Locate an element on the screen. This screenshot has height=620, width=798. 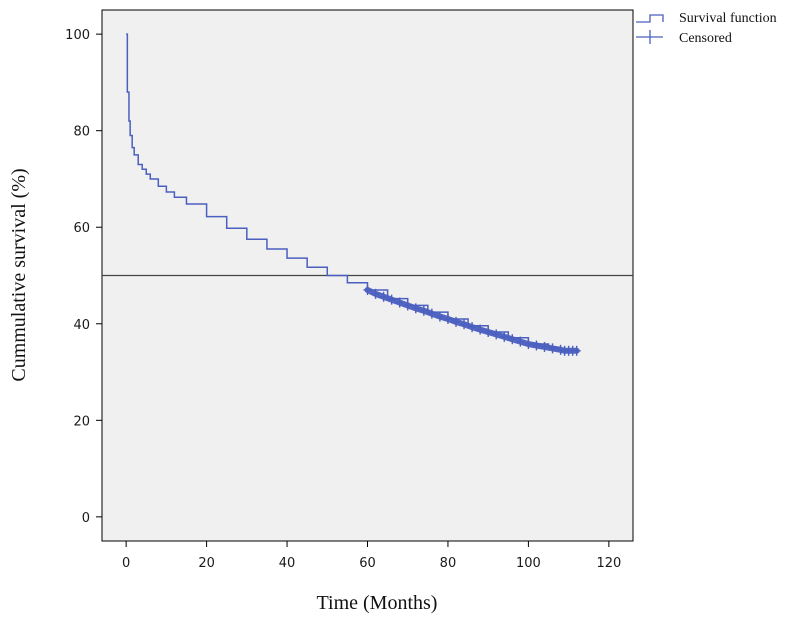
x-tick-label-20: 20 is located at coordinates (206, 563).